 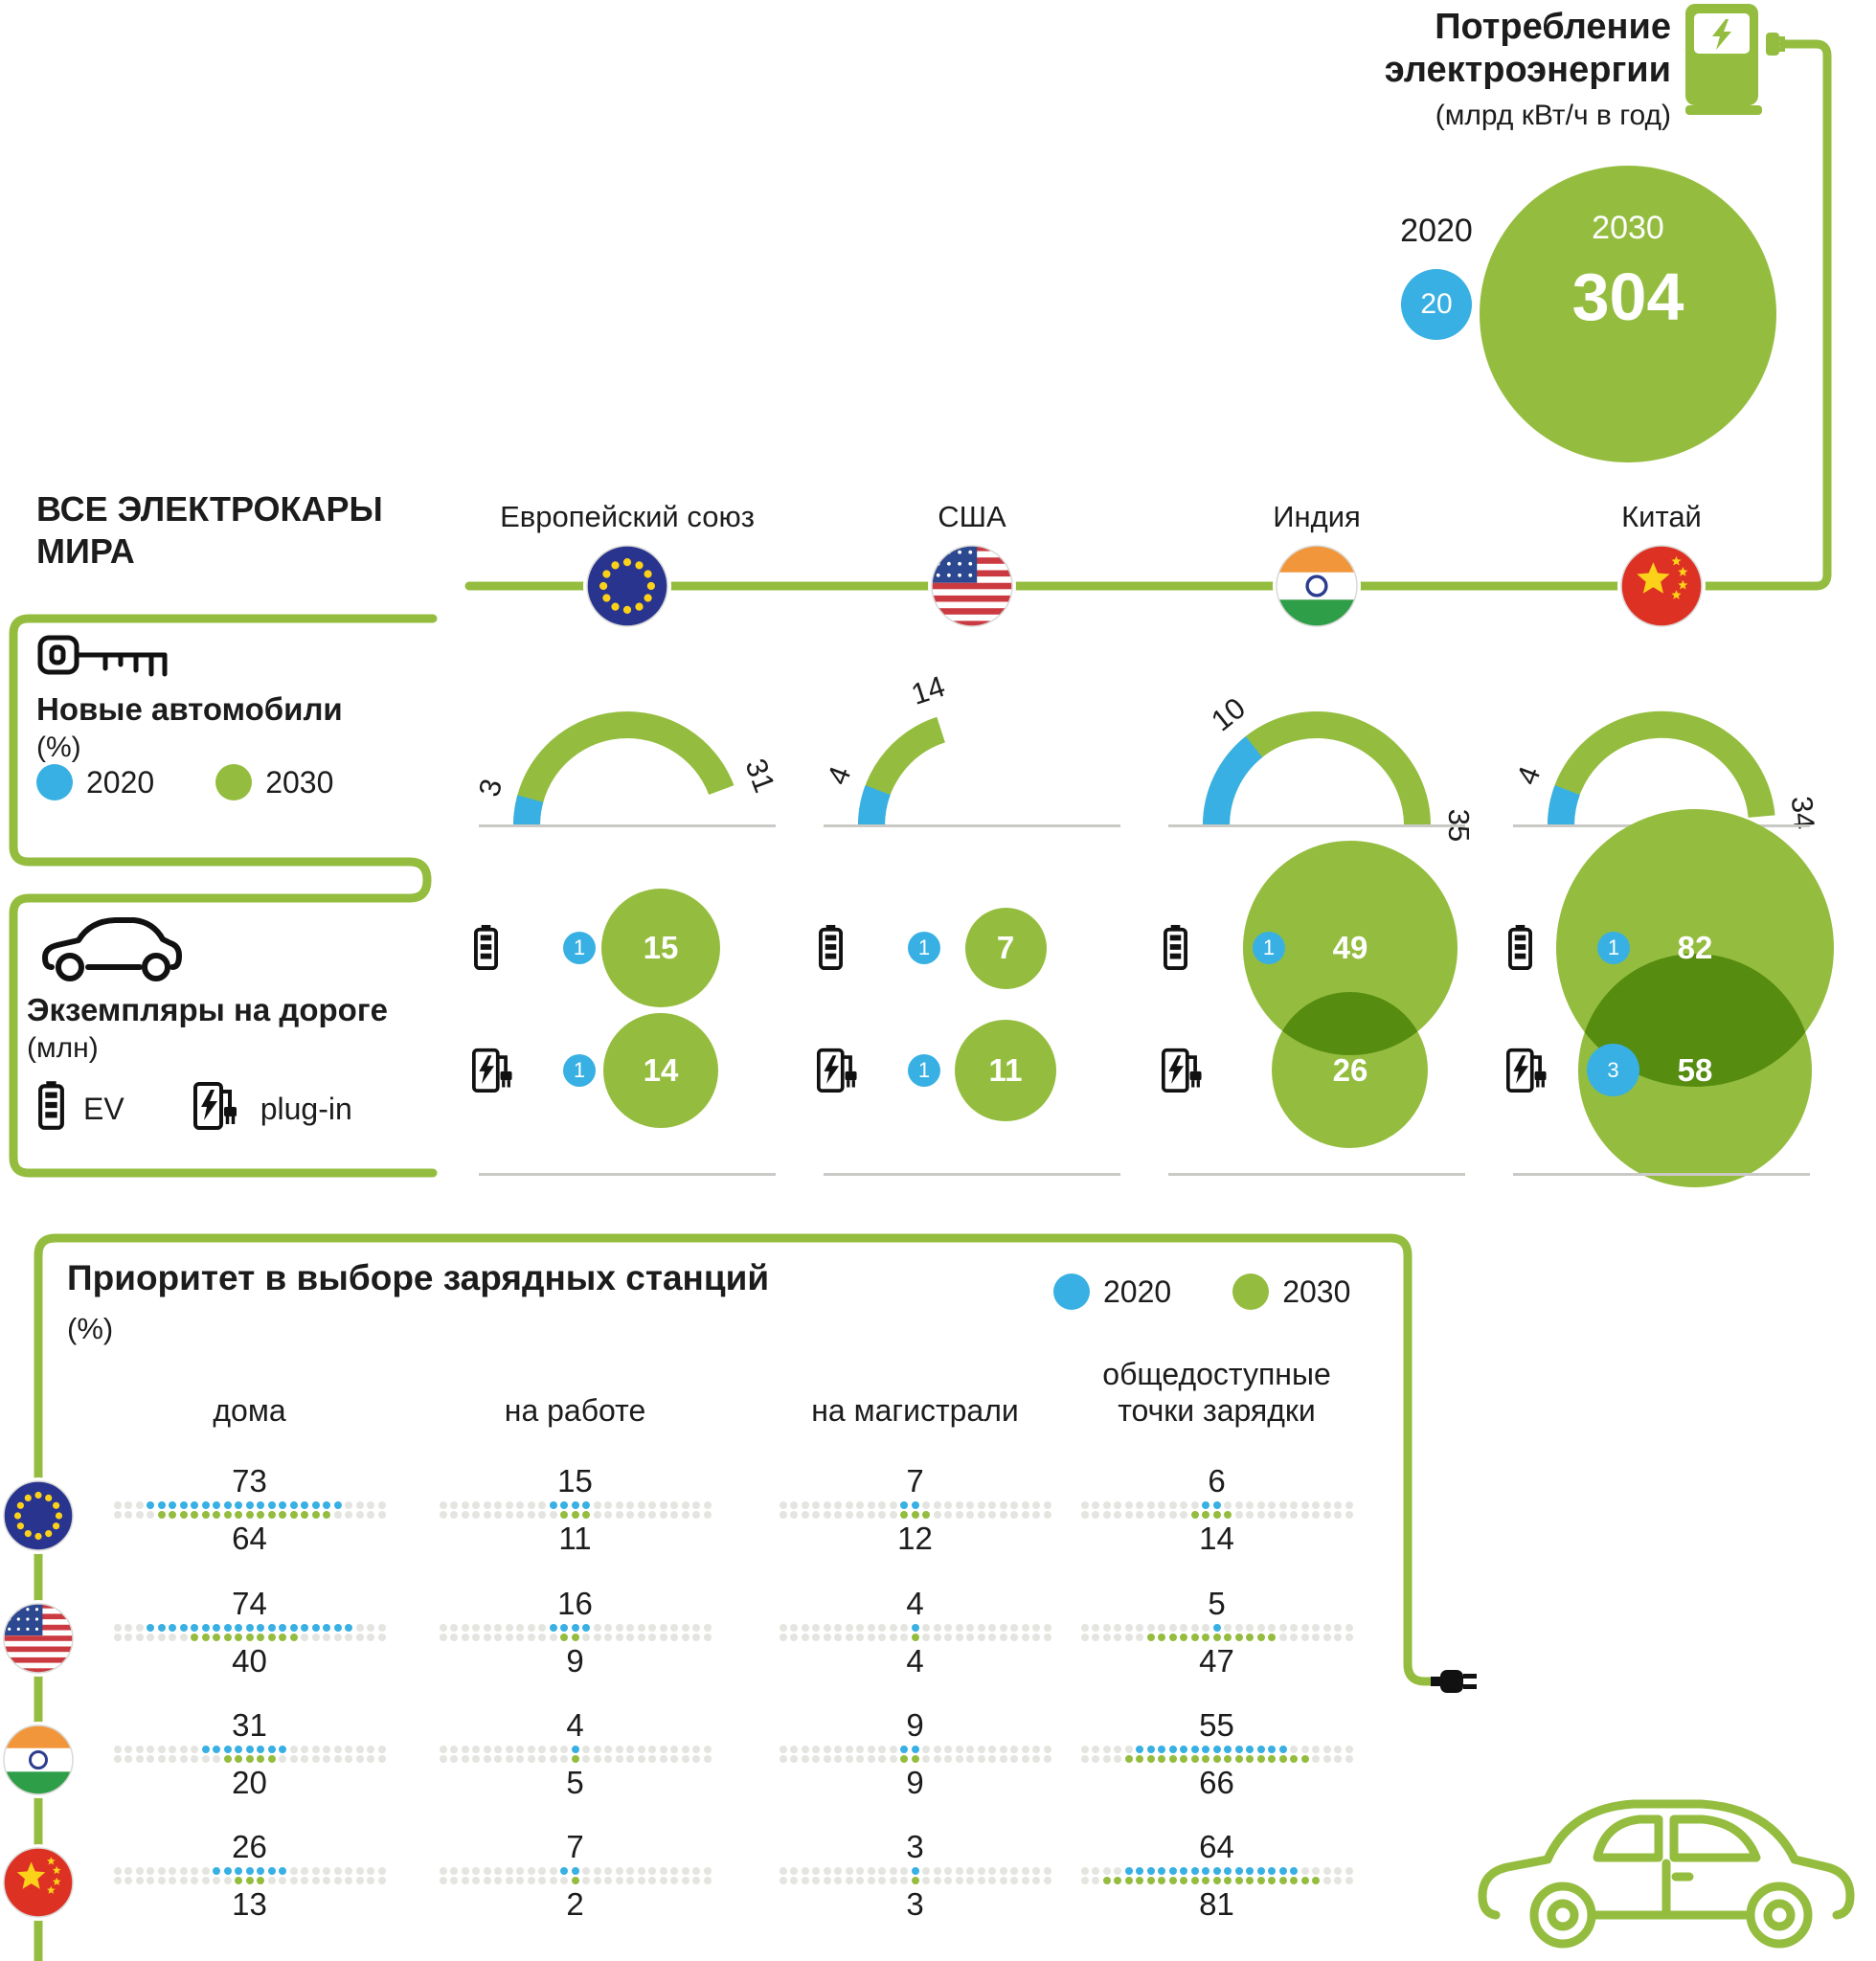 I want to click on gauge-usa: 14 4, so click(x=972, y=755).